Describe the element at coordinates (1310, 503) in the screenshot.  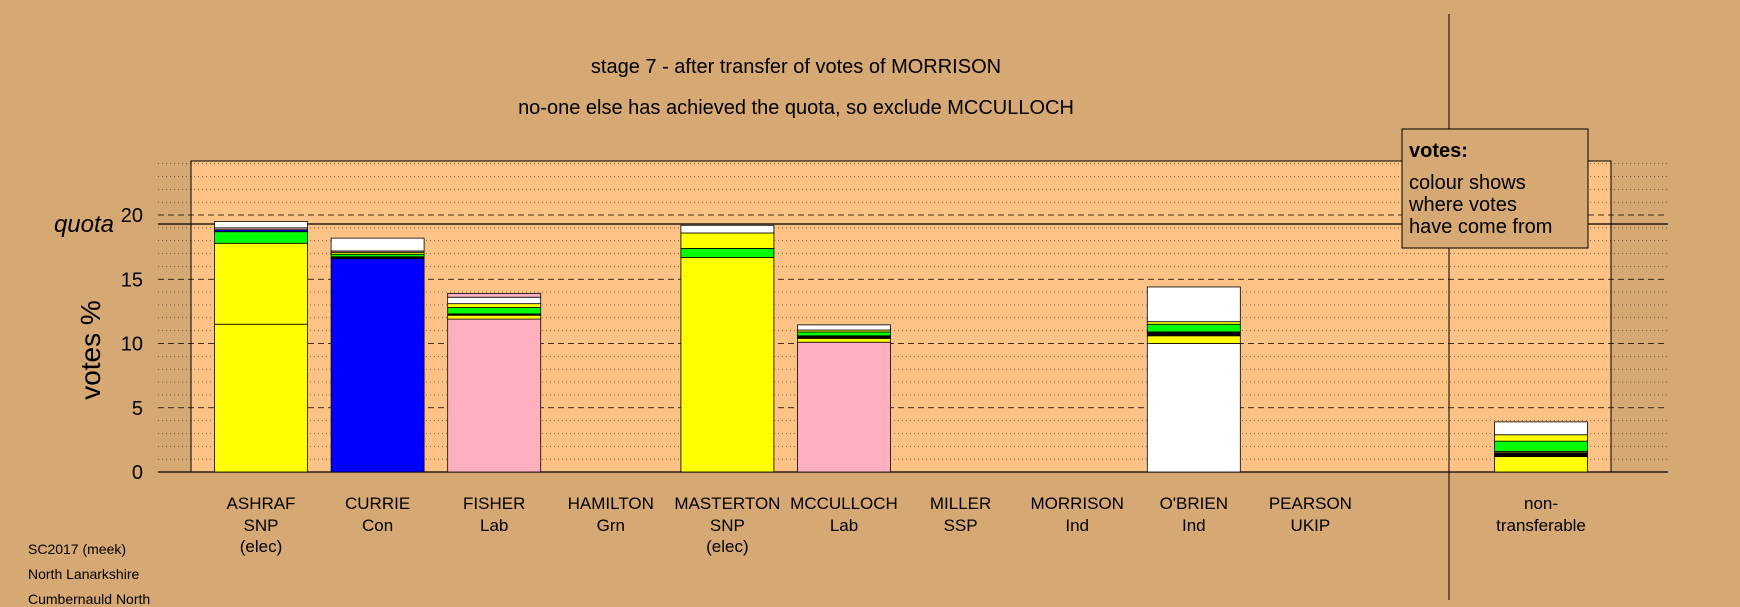
I see `candidate-name-label: PEARSON` at that location.